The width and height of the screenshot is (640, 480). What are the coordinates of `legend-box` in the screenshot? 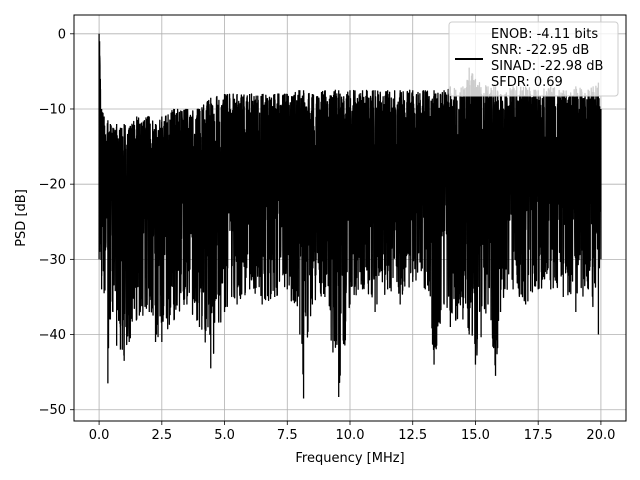 It's located at (533, 59).